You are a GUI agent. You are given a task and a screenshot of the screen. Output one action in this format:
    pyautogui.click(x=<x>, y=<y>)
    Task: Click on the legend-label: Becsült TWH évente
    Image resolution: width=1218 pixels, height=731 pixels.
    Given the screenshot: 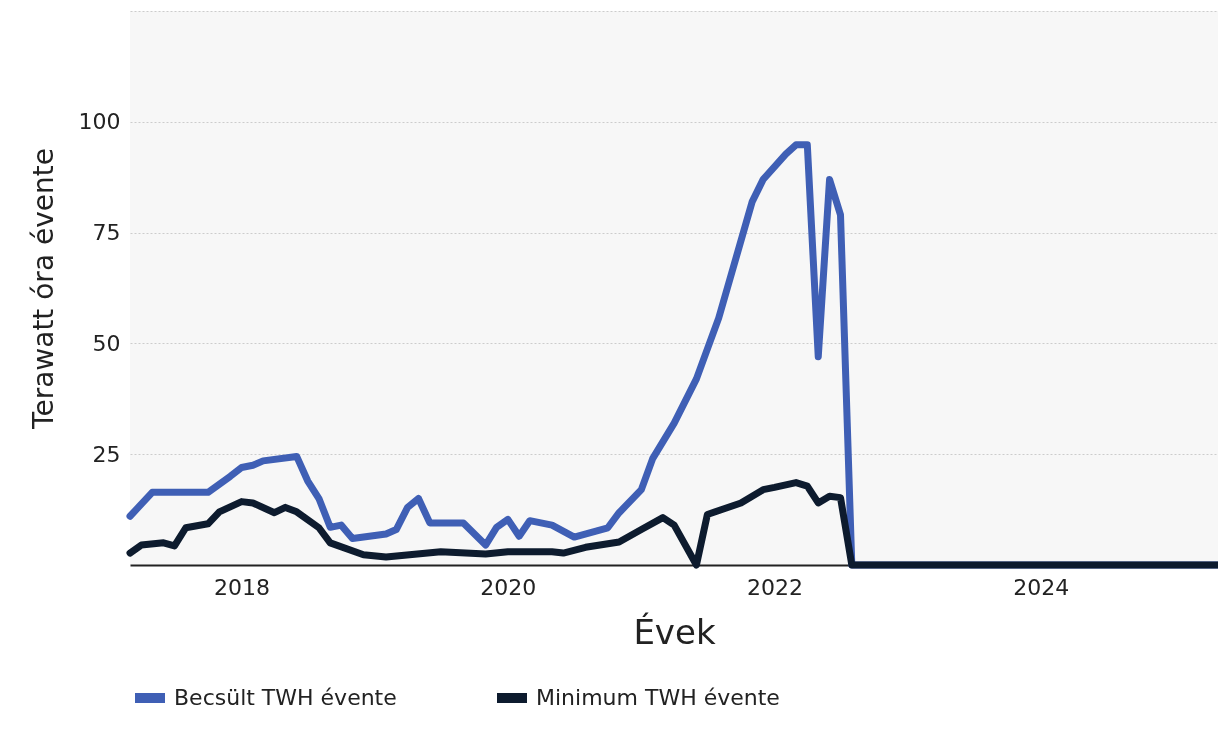 What is the action you would take?
    pyautogui.click(x=285, y=697)
    